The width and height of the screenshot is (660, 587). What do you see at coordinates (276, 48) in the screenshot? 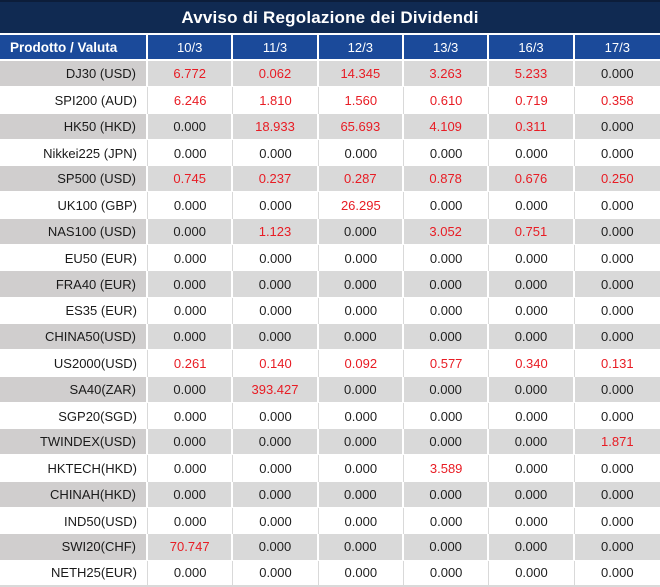
I see `column-header-date: 11/3` at bounding box center [276, 48].